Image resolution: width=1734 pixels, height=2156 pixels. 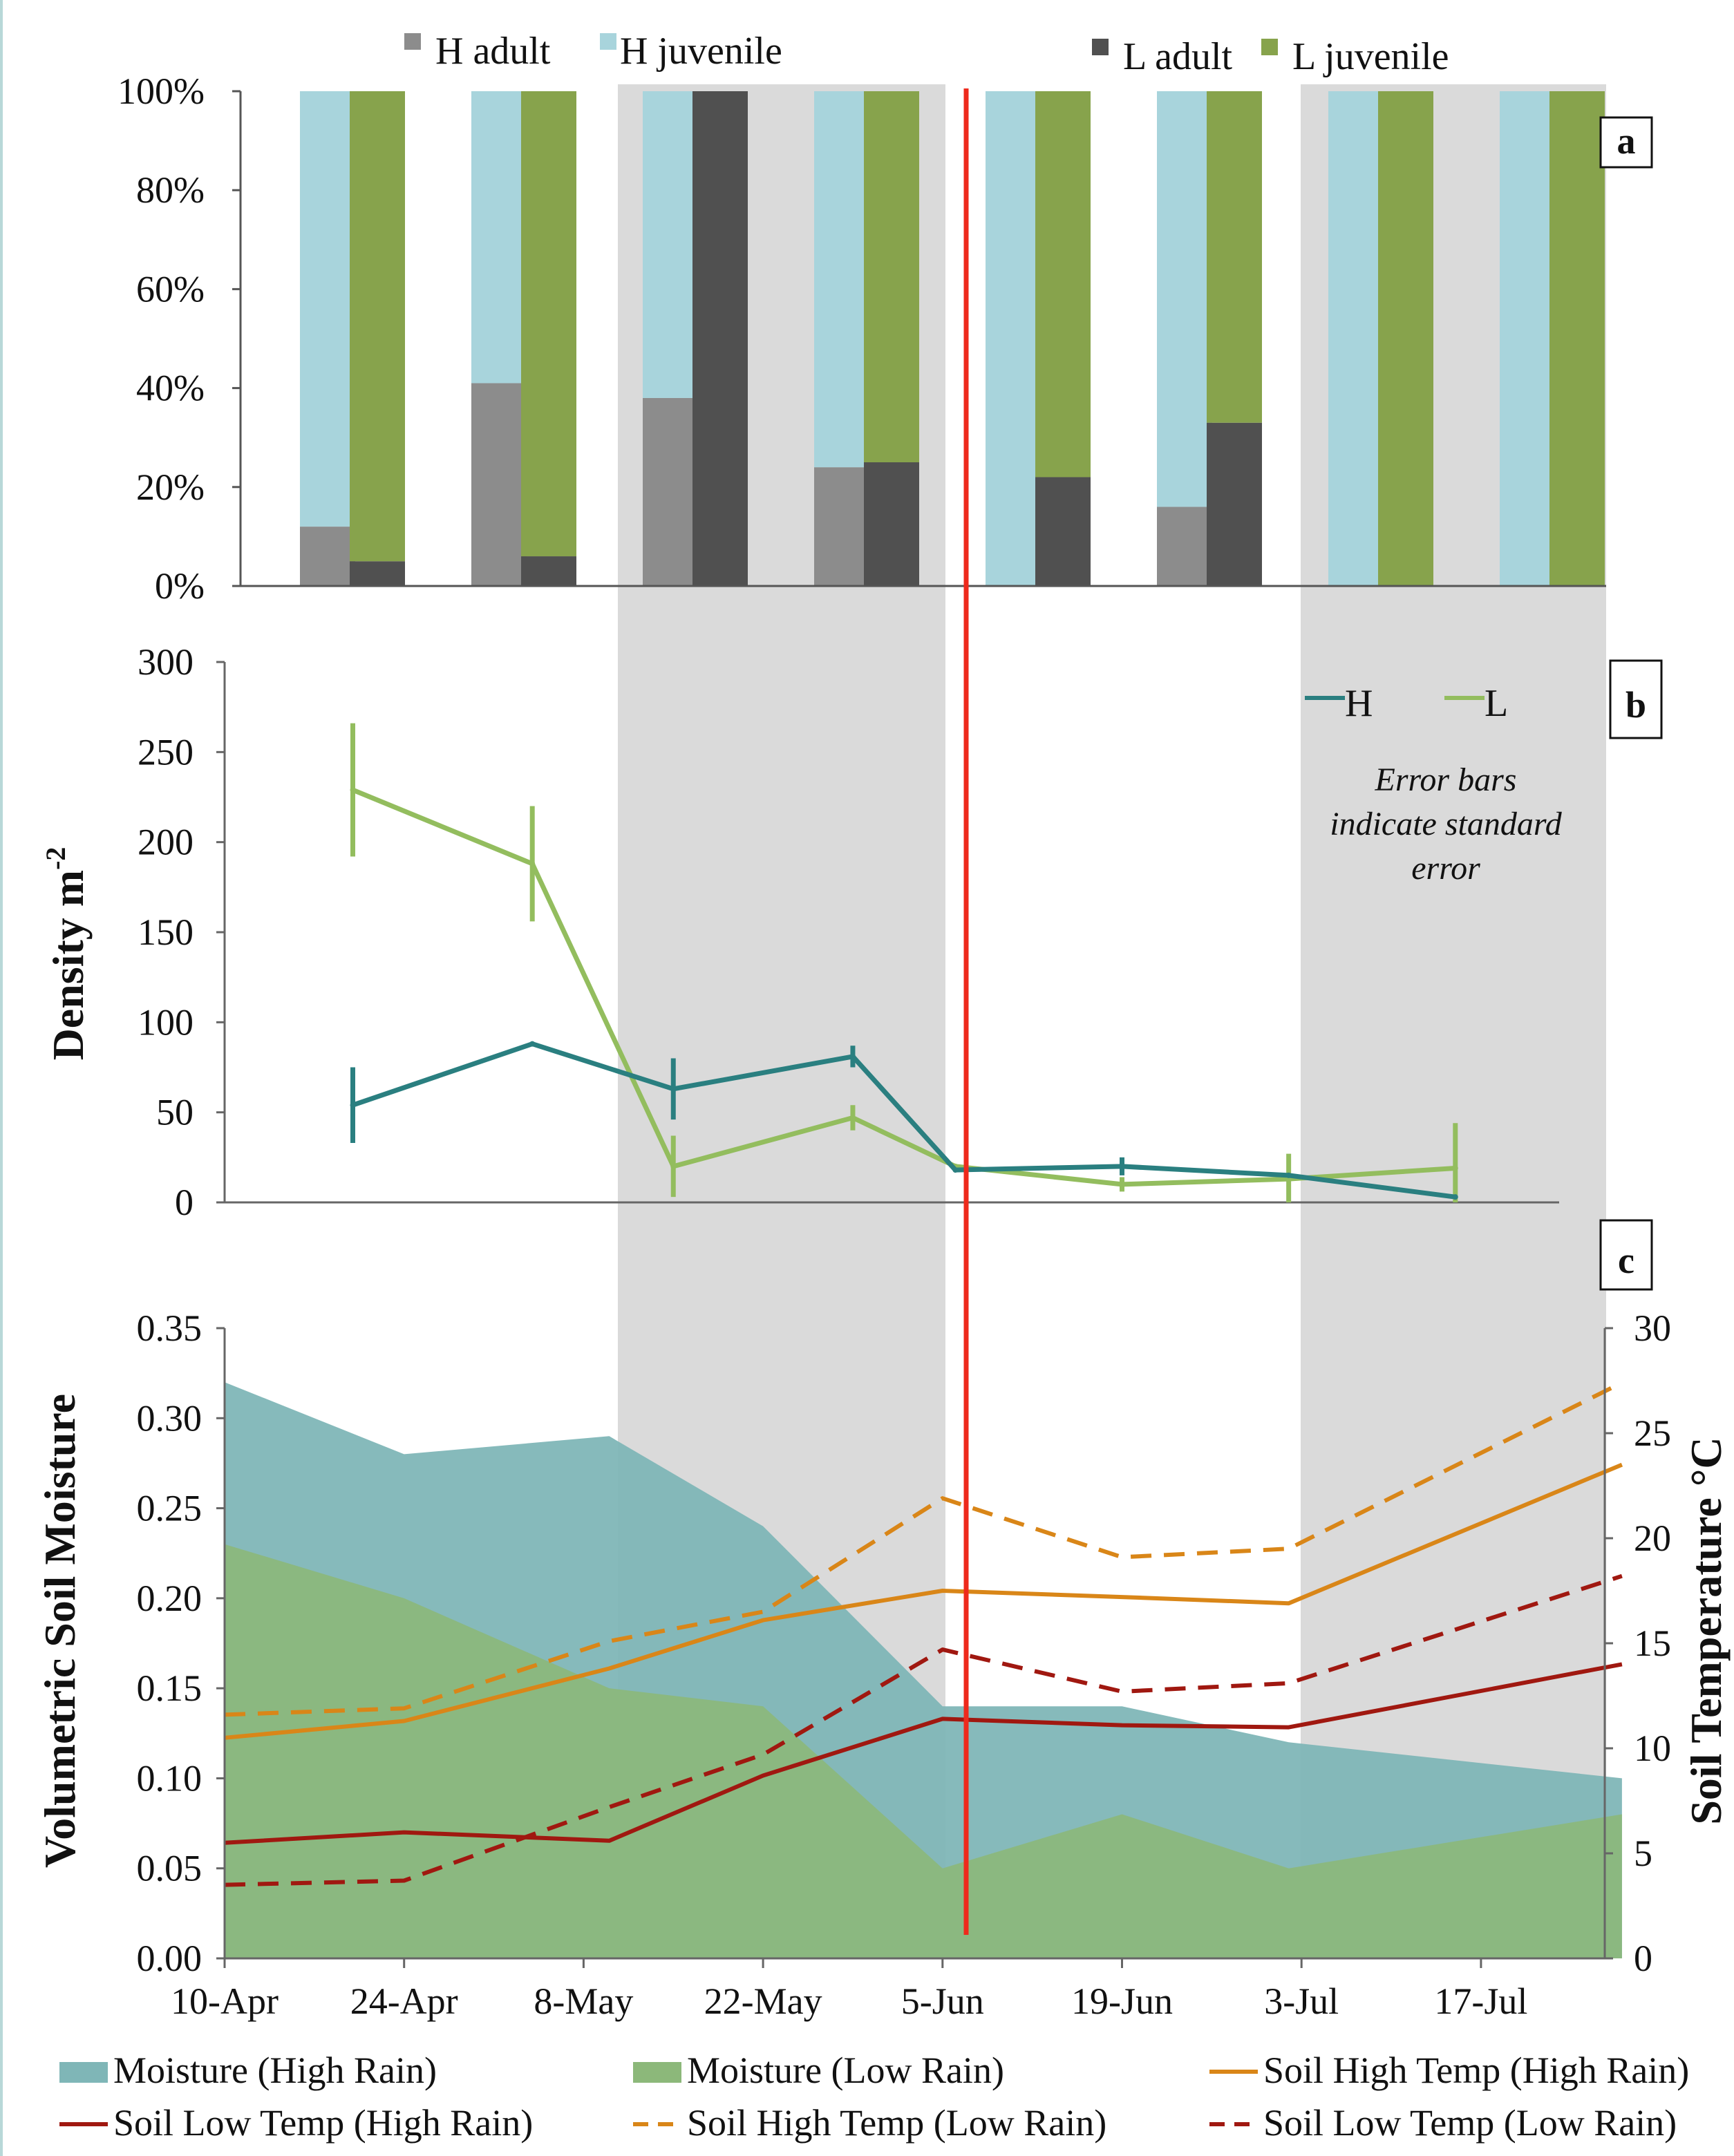 What do you see at coordinates (1122, 2001) in the screenshot?
I see `panel-c-xtick-label: 19-Jun` at bounding box center [1122, 2001].